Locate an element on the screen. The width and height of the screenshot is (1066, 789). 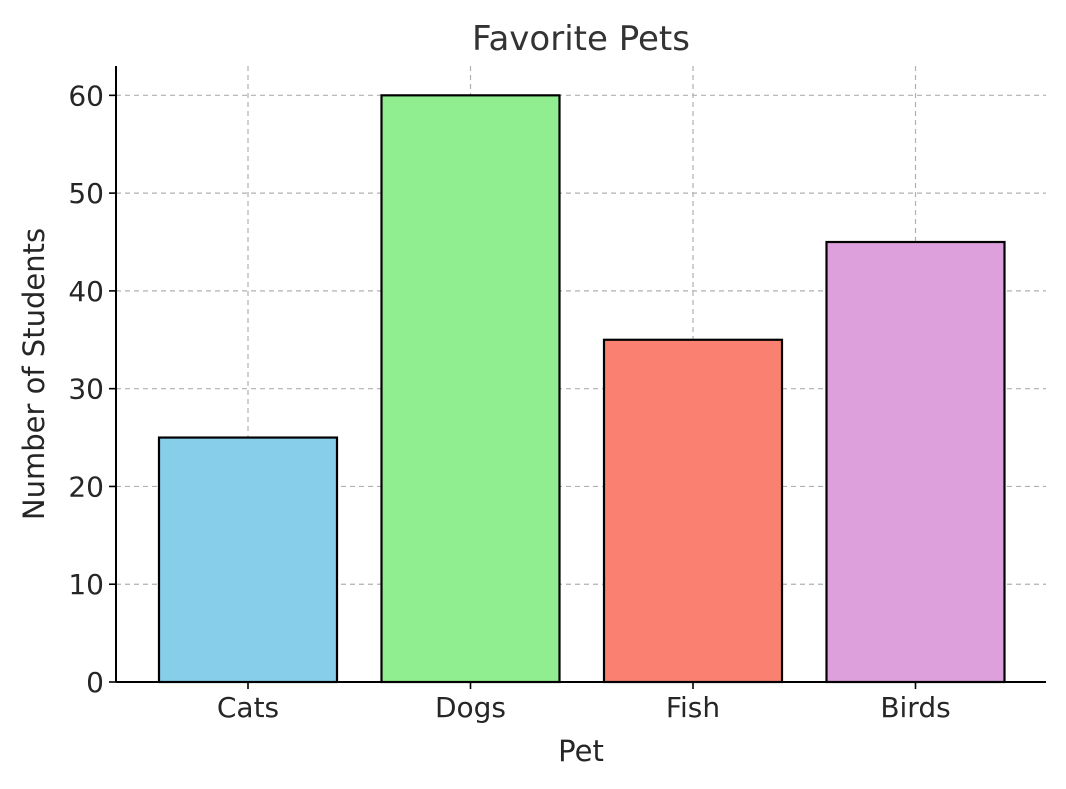
bar-dogs is located at coordinates (470, 389).